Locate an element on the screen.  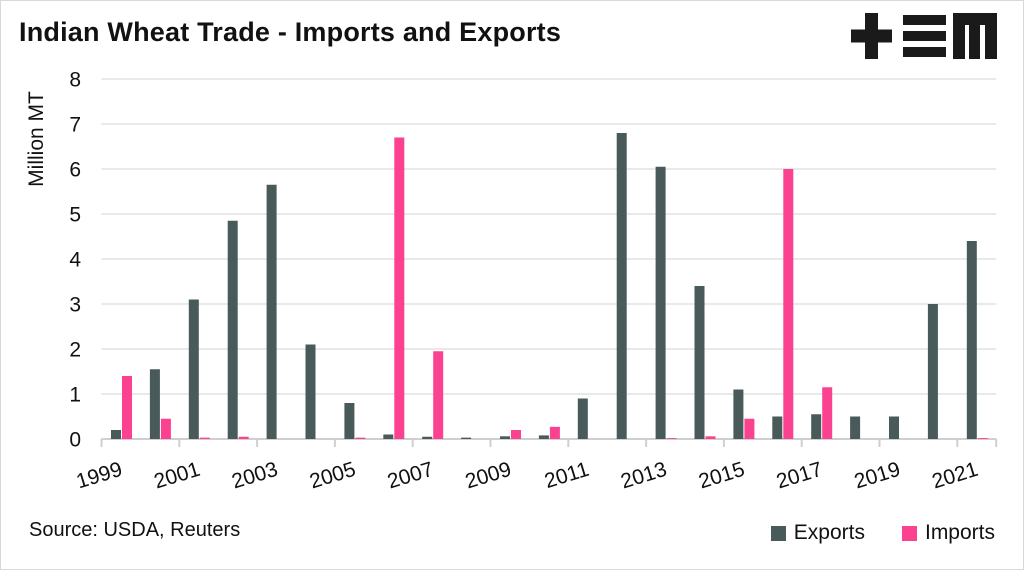
bar-imports-2017 is located at coordinates (827, 413).